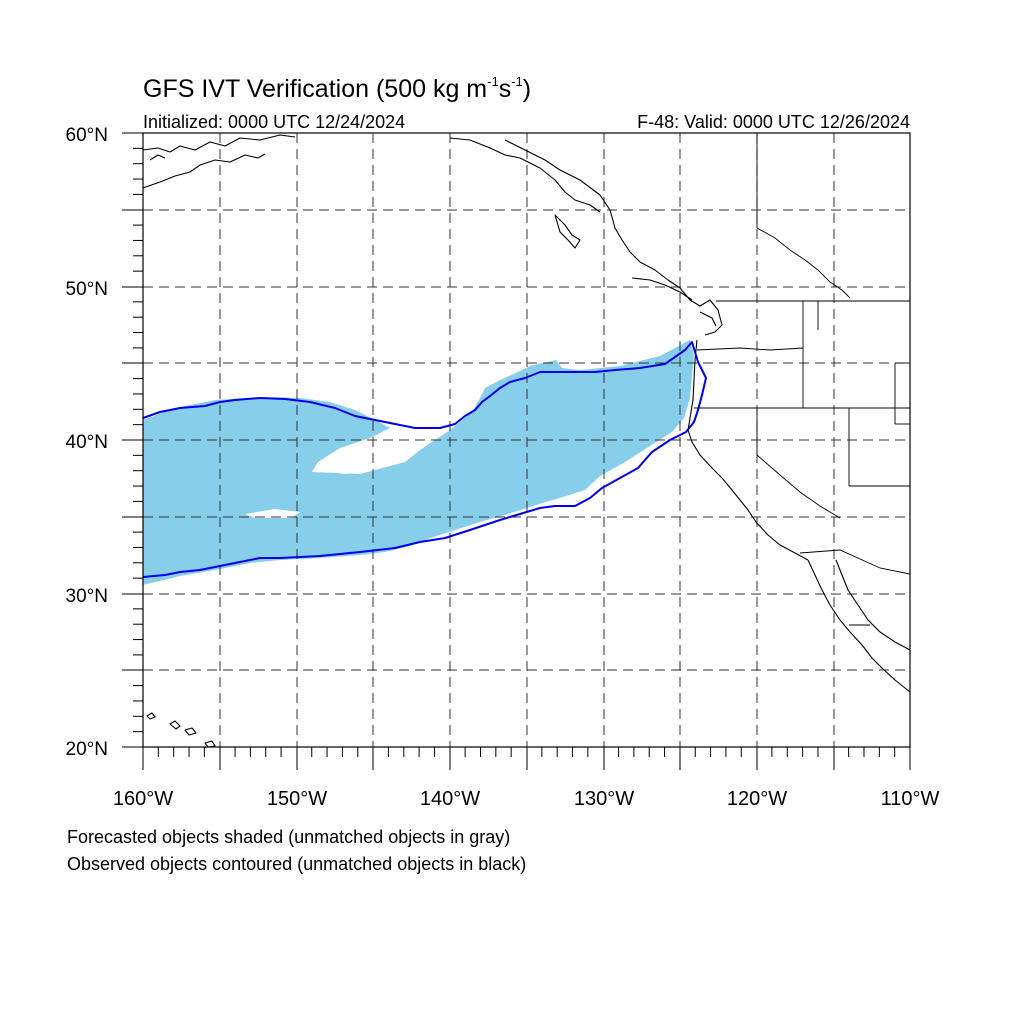 This screenshot has width=1024, height=1024. Describe the element at coordinates (143, 799) in the screenshot. I see `lon-label: 160°W` at that location.